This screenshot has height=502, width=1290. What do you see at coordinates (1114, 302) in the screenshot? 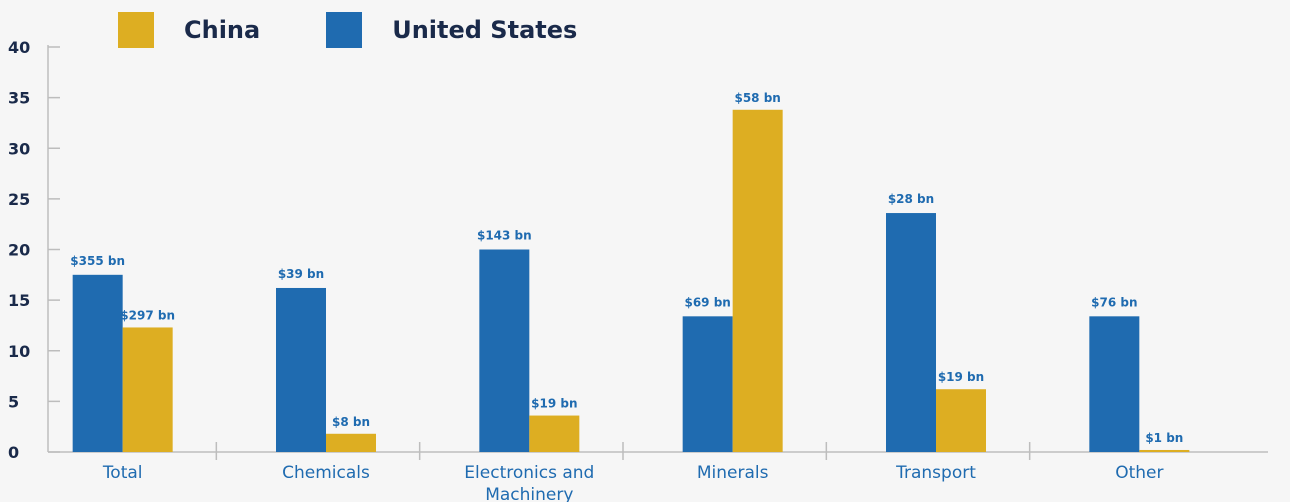
I see `data-label-united-states: $76 bn` at bounding box center [1114, 302].